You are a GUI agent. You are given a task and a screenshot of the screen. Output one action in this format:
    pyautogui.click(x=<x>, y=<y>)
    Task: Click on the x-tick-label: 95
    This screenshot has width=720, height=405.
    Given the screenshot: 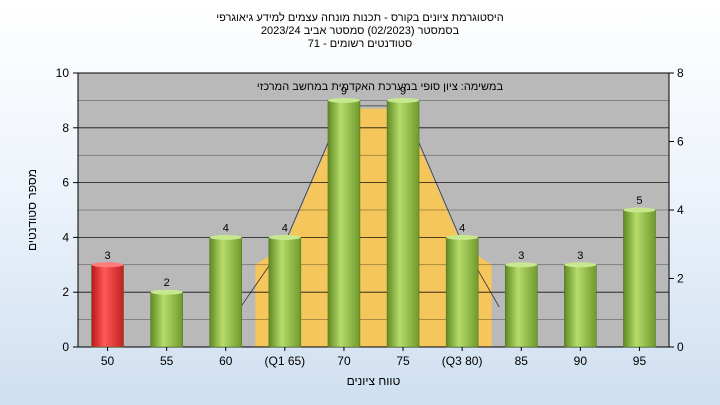 What is the action you would take?
    pyautogui.click(x=640, y=361)
    